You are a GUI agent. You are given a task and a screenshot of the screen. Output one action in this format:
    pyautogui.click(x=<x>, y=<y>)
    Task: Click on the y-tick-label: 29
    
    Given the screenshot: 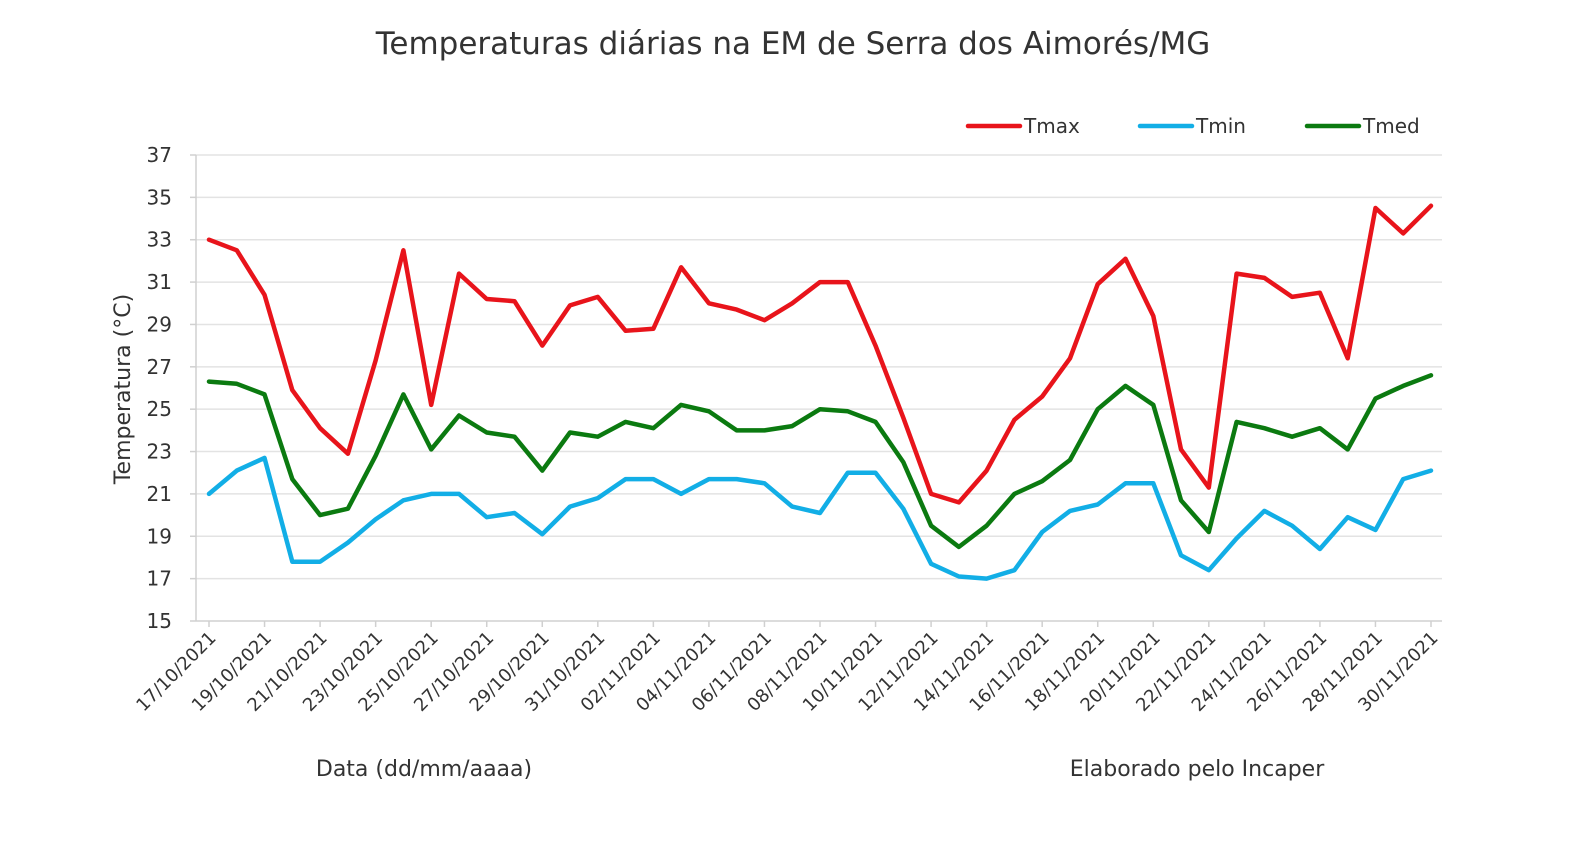 What is the action you would take?
    pyautogui.click(x=159, y=324)
    